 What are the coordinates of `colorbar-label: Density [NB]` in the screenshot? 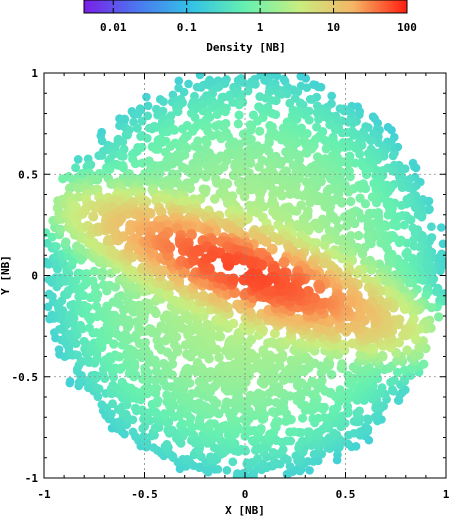 It's located at (245, 47).